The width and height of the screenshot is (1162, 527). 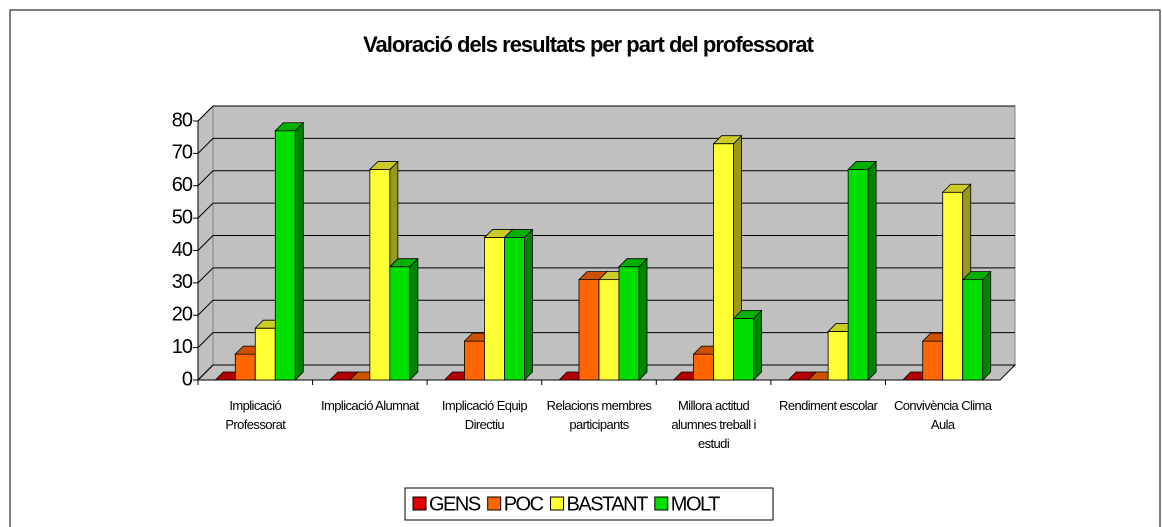 What do you see at coordinates (484, 415) in the screenshot?
I see `x-tick-label: Implicació Equip Directiu` at bounding box center [484, 415].